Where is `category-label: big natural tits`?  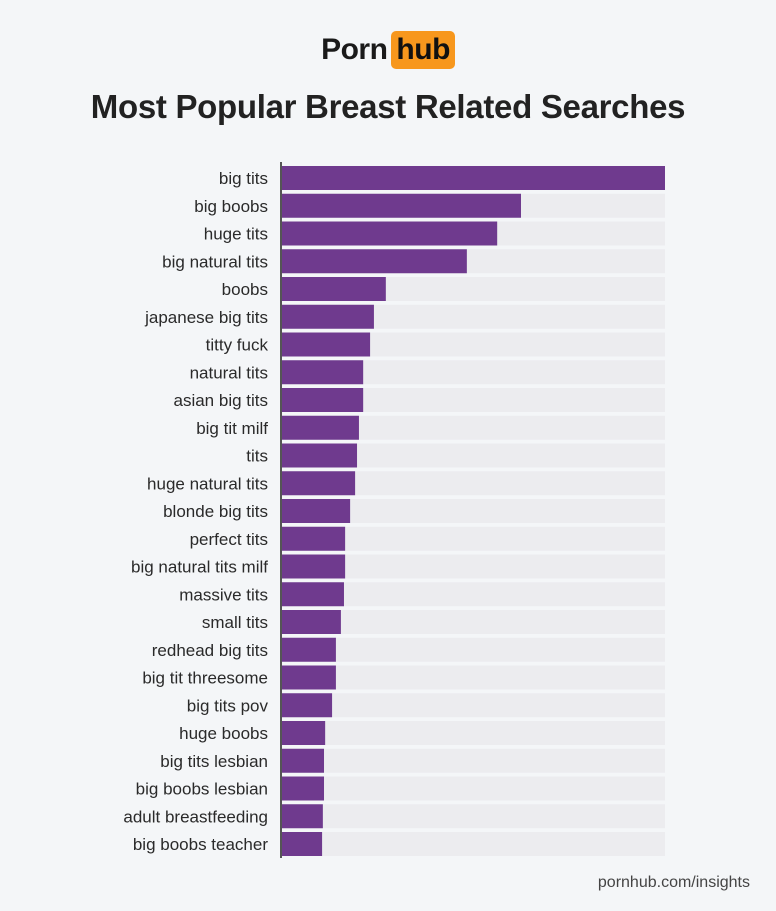 category-label: big natural tits is located at coordinates (215, 261).